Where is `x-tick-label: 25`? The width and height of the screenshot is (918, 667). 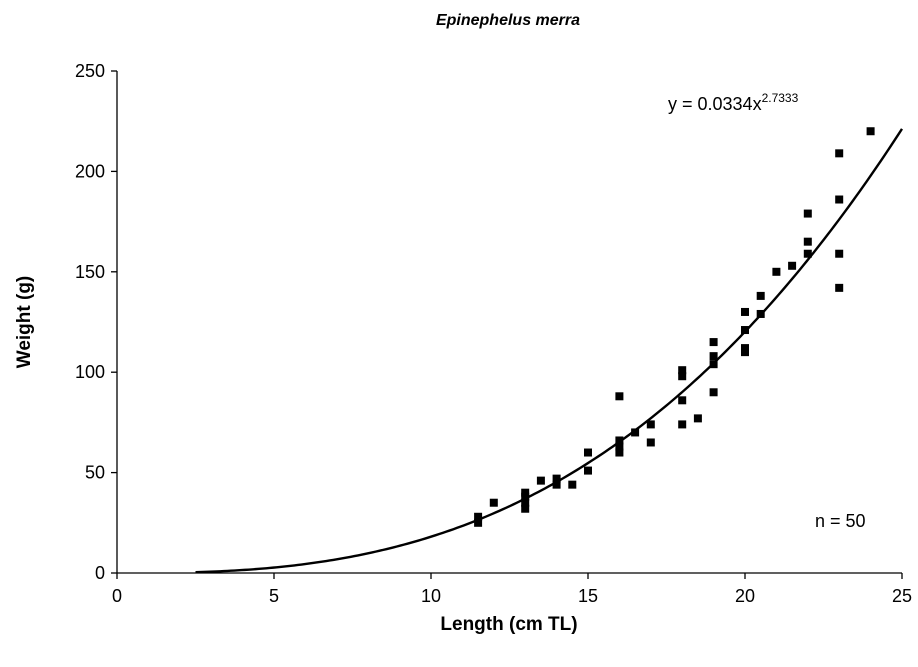 x-tick-label: 25 is located at coordinates (902, 596).